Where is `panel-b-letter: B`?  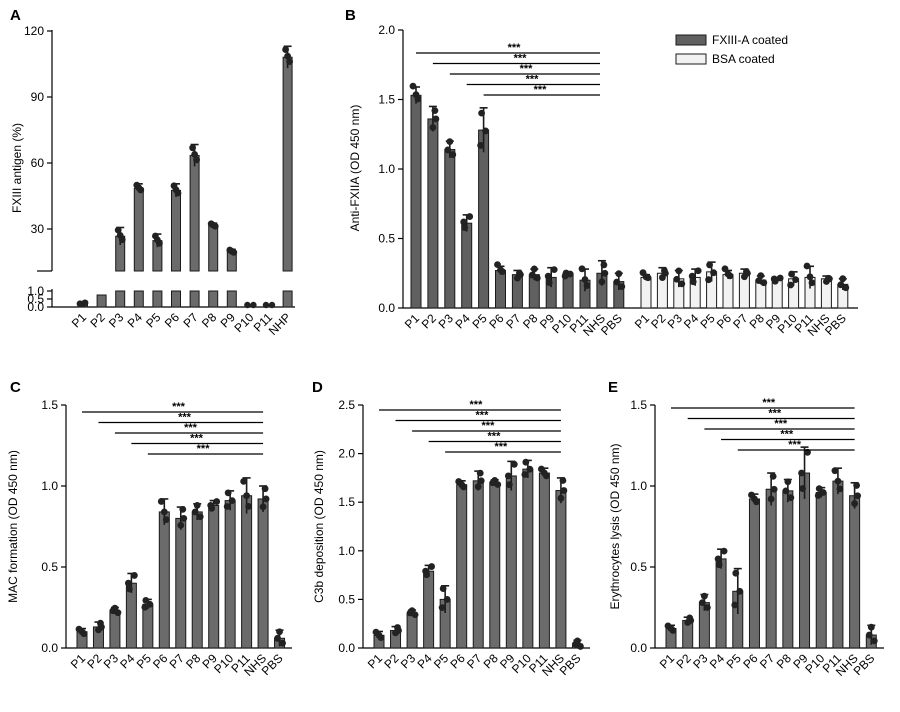
panel-b-letter: B is located at coordinates (350, 15).